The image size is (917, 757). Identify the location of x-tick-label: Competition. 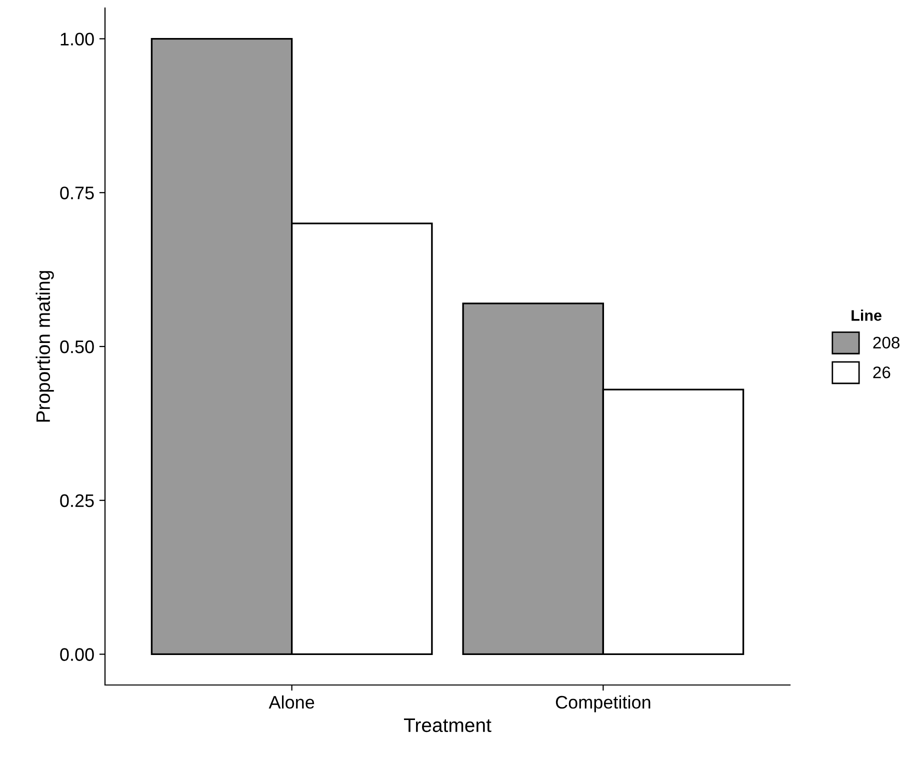
(603, 703).